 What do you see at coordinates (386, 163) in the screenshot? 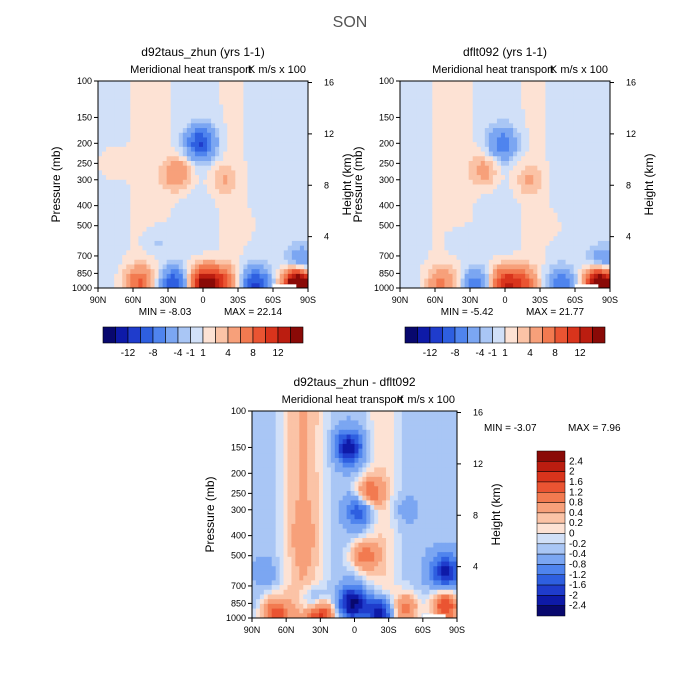
I see `y-tick-label: 250` at bounding box center [386, 163].